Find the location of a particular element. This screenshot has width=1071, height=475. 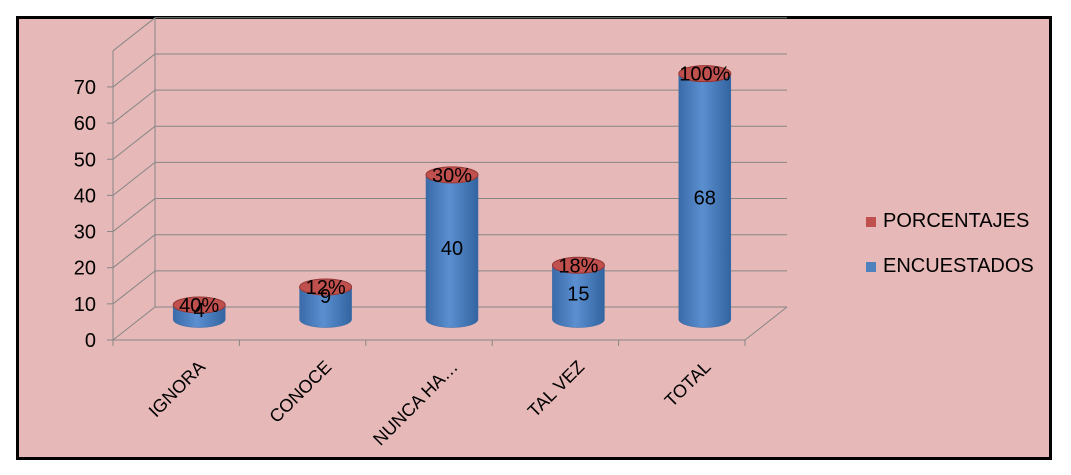

legend-label: PORCENTAJES is located at coordinates (956, 221).